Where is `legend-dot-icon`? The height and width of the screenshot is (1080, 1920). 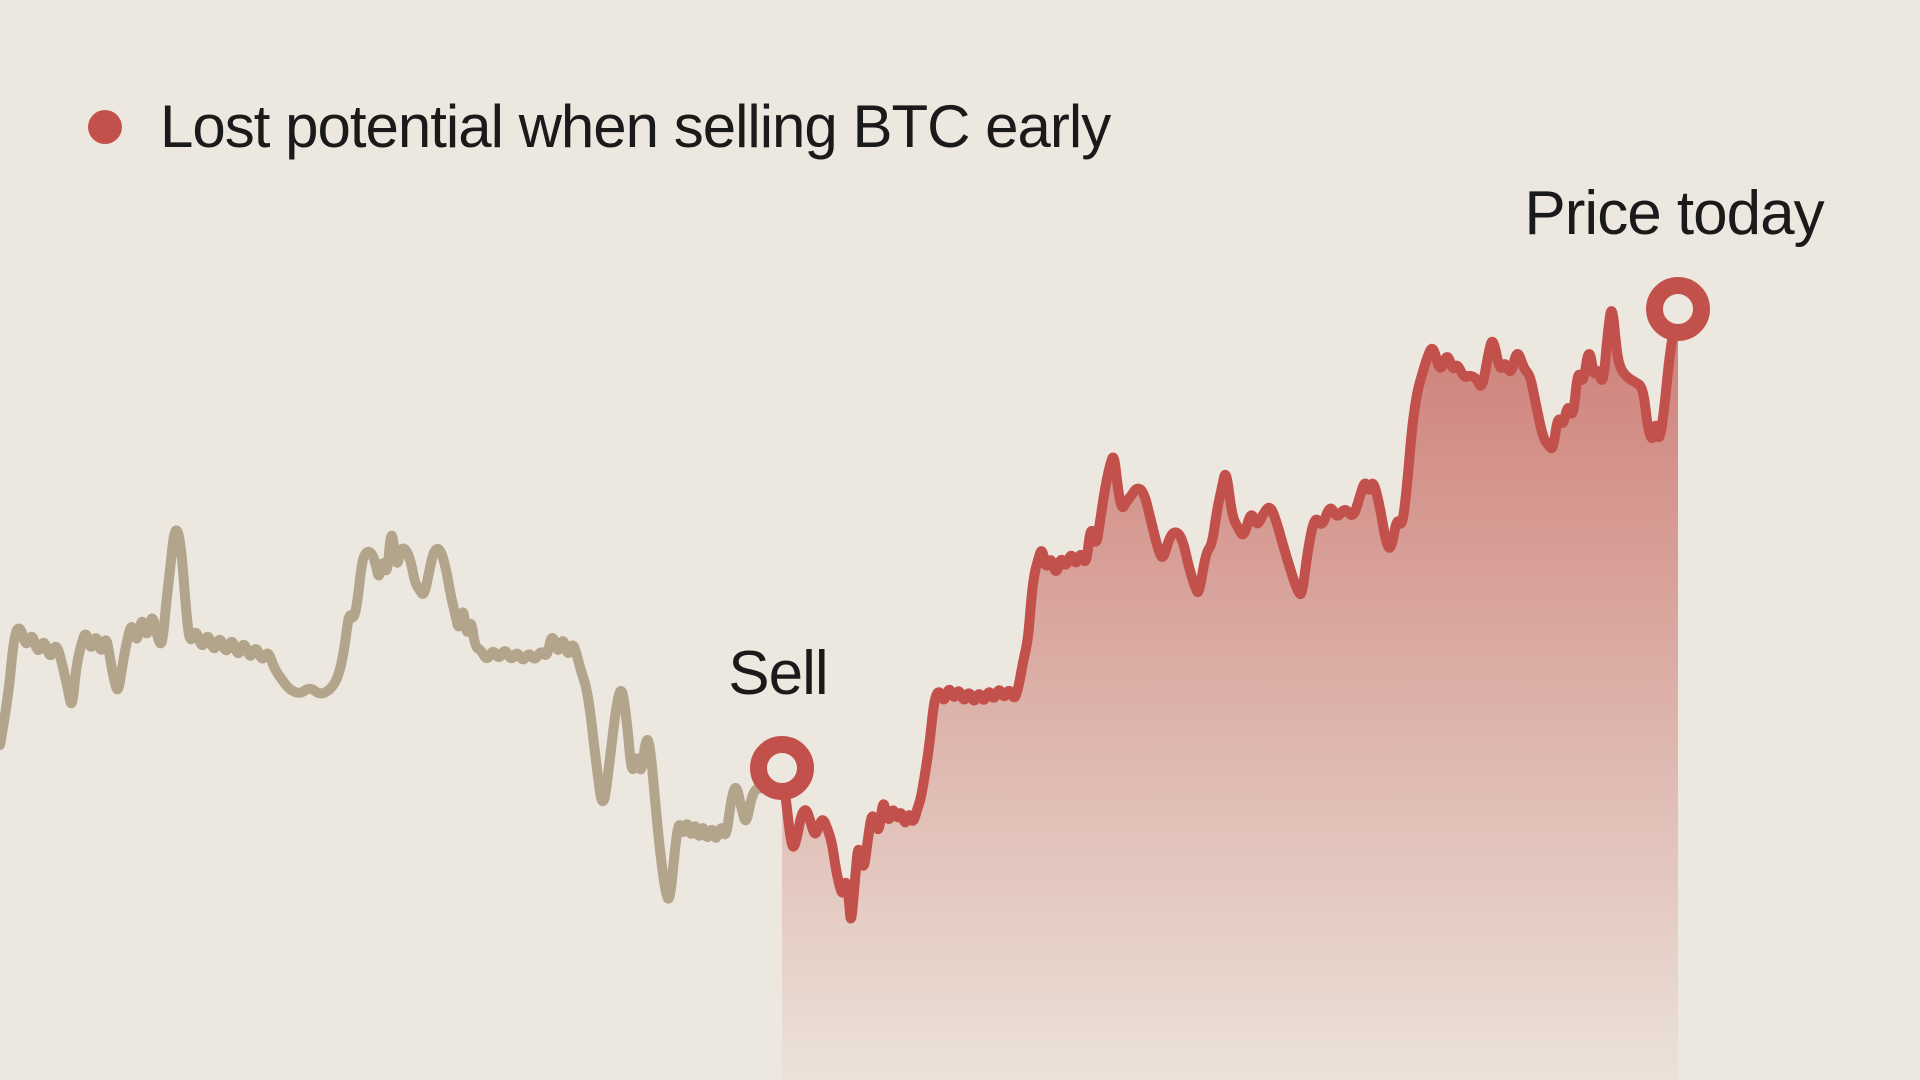 legend-dot-icon is located at coordinates (105, 127).